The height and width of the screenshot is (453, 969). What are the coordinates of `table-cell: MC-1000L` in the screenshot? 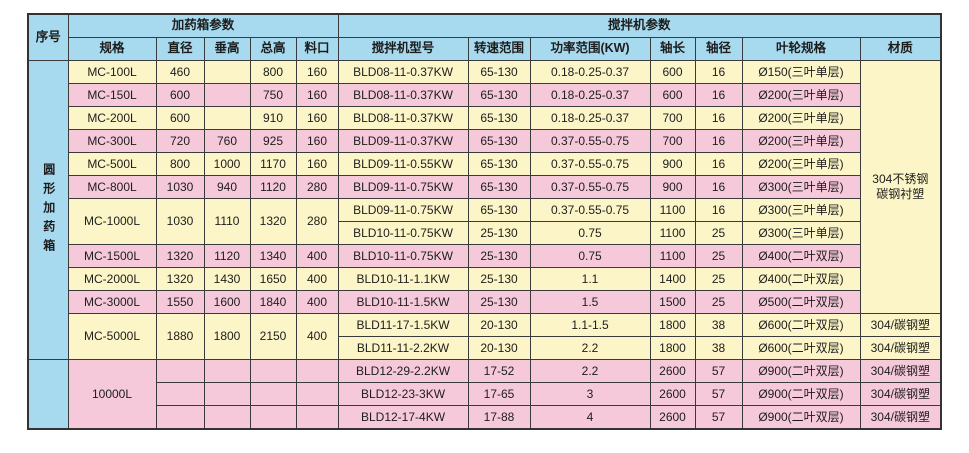 It's located at (112, 221).